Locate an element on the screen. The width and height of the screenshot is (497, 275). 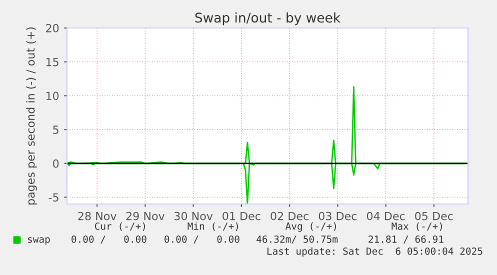
y-axis-title: pages per second in (-) / out (+) is located at coordinates (31, 116).